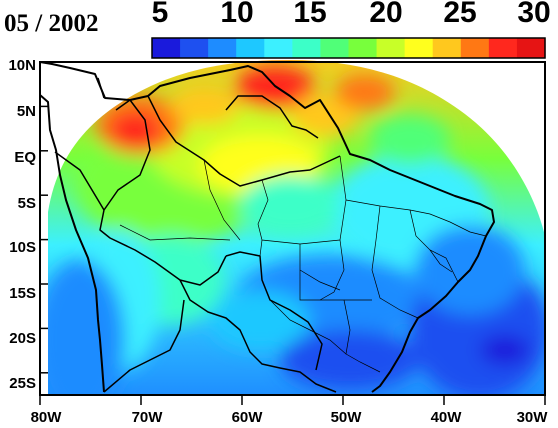 The width and height of the screenshot is (558, 428). Describe the element at coordinates (22, 247) in the screenshot. I see `lat-label: 10S` at that location.